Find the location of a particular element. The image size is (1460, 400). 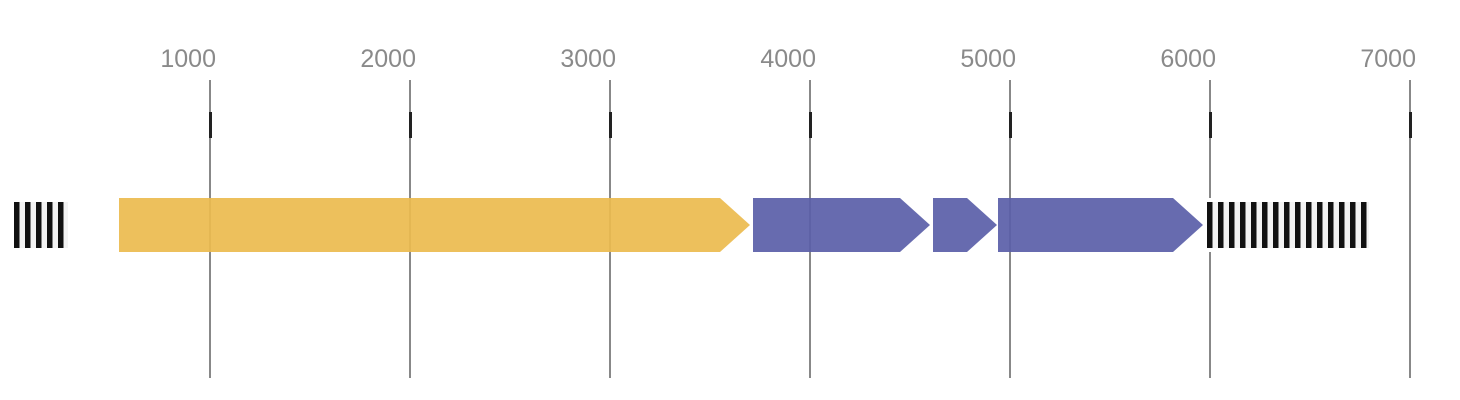

left-hatched-region is located at coordinates (41, 225).